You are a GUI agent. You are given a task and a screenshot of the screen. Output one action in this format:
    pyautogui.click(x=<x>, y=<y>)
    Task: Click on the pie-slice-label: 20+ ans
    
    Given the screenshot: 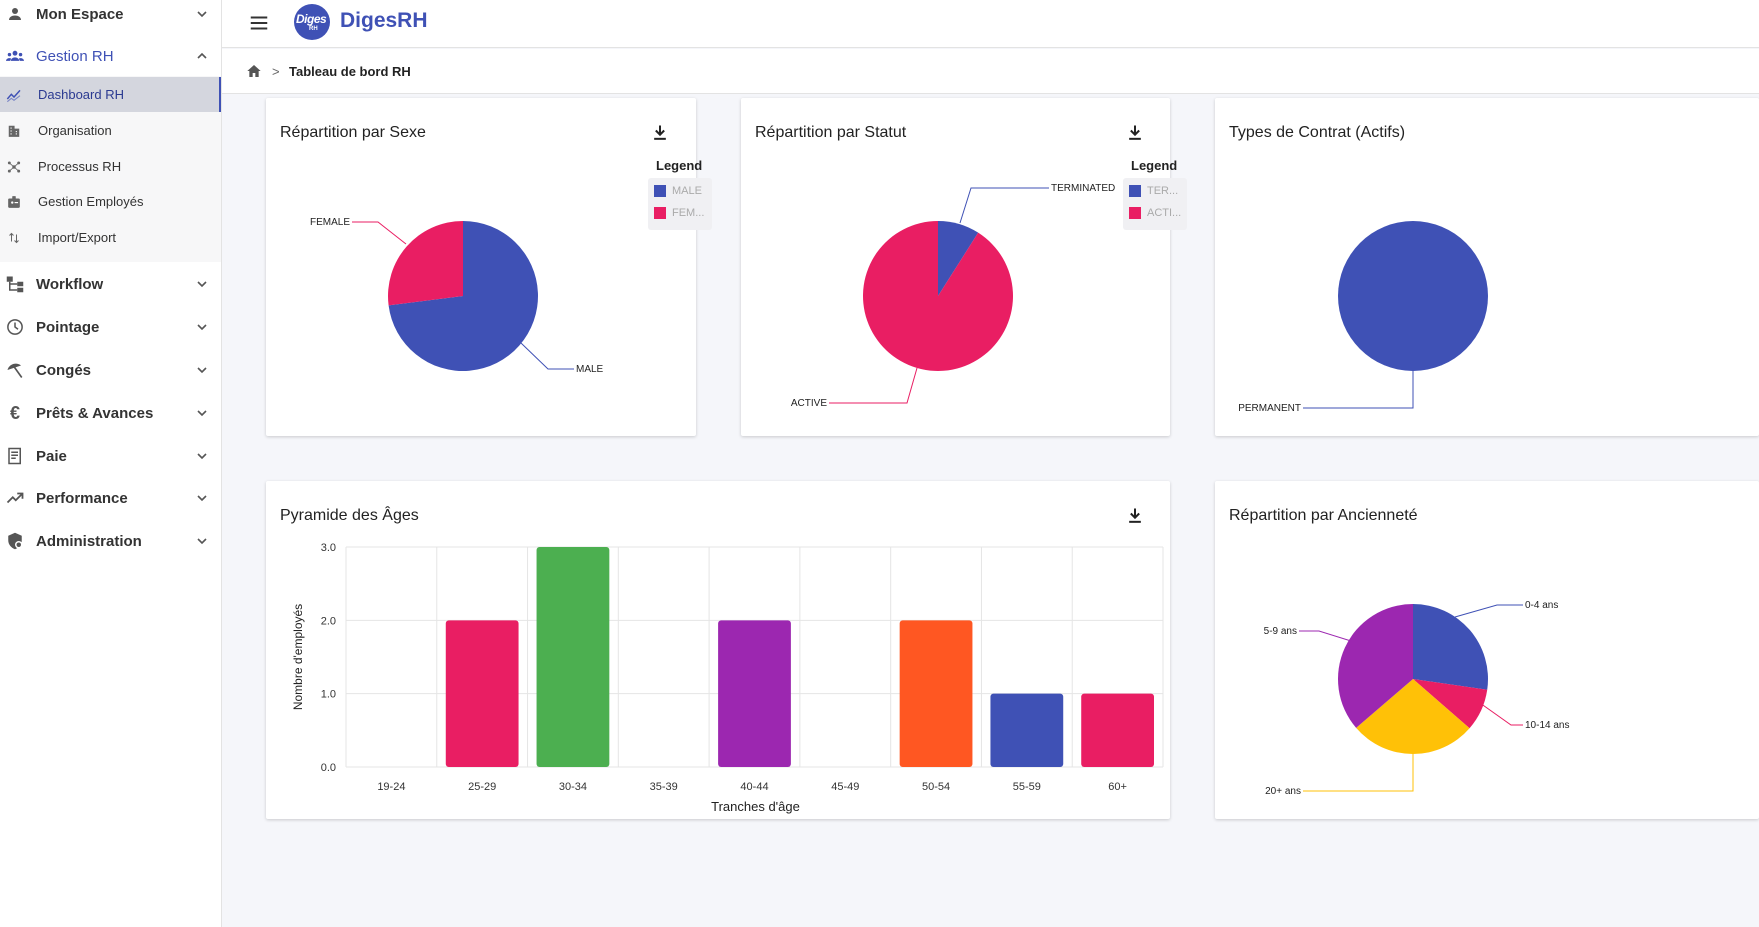 What is the action you would take?
    pyautogui.click(x=1283, y=791)
    